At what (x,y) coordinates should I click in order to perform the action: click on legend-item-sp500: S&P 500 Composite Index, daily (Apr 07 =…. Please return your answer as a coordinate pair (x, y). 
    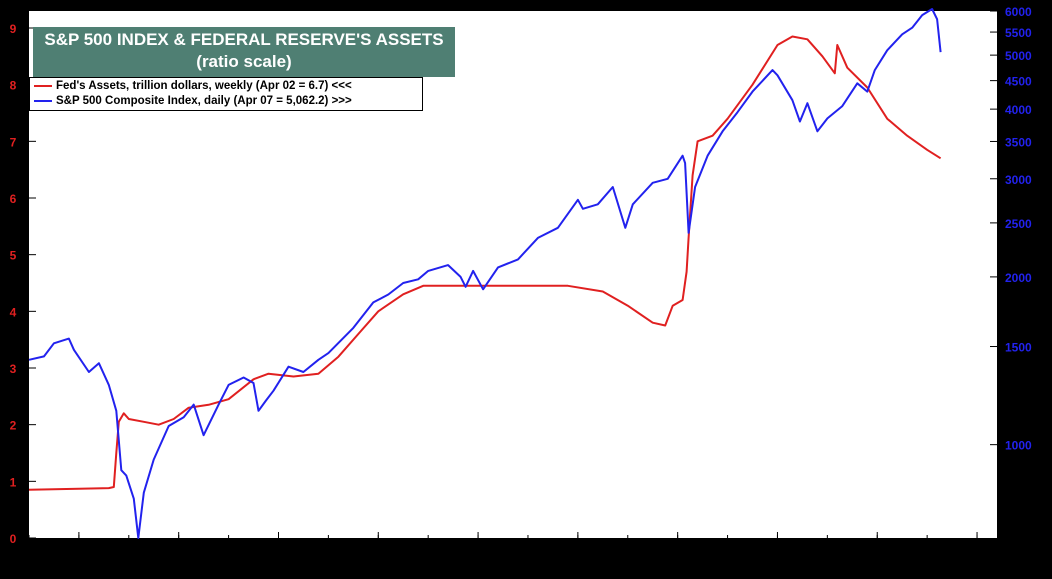
    Looking at the image, I should click on (193, 101).